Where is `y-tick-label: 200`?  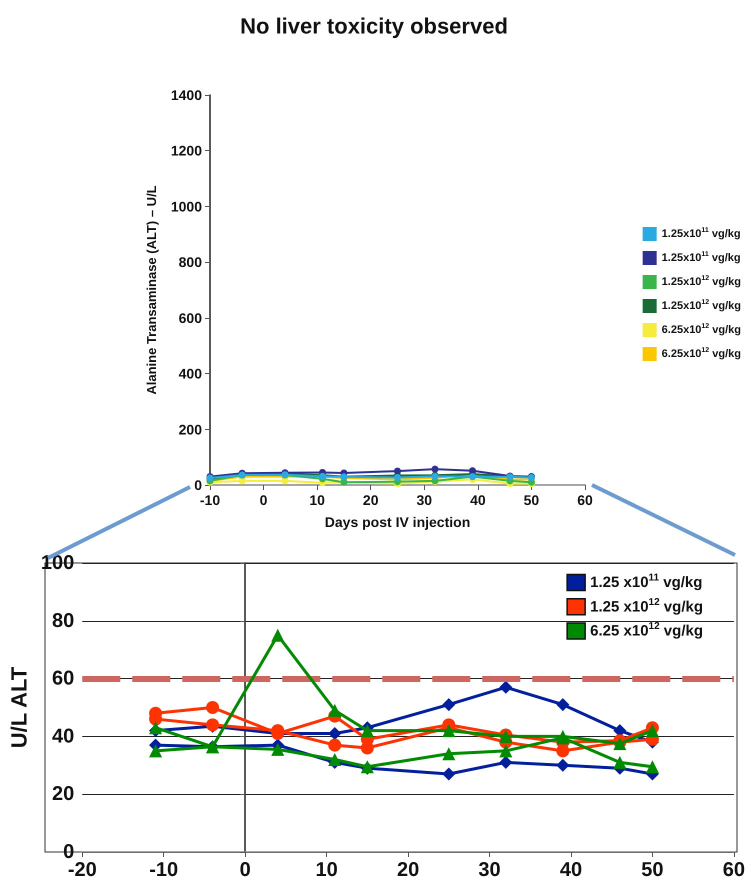
y-tick-label: 200 is located at coordinates (190, 429).